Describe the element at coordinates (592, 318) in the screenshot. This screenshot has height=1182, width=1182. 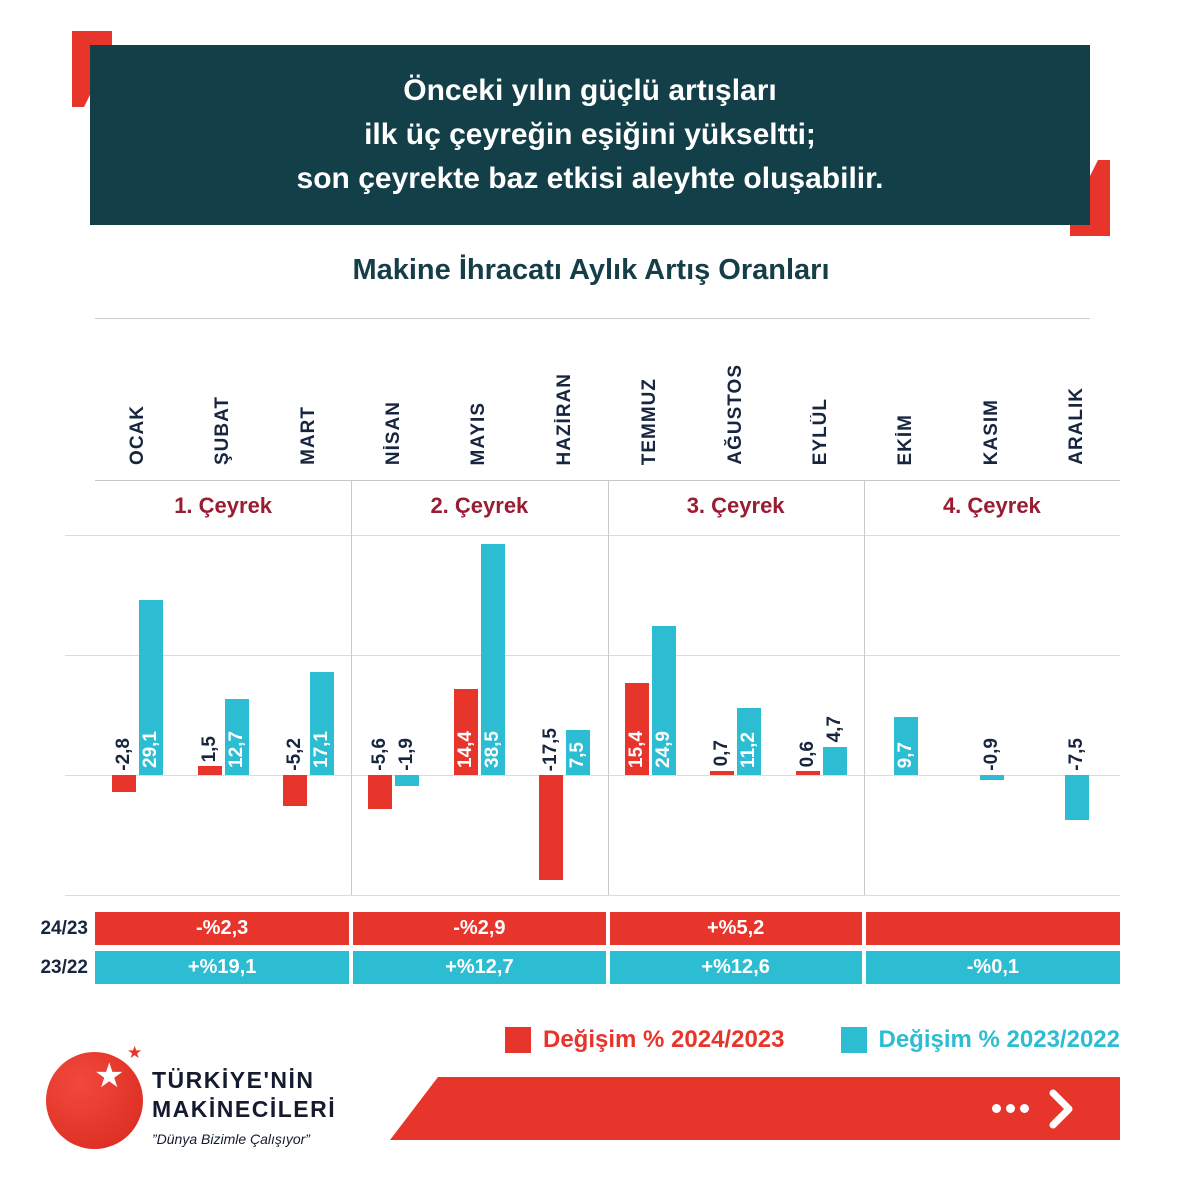
I see `title-divider` at that location.